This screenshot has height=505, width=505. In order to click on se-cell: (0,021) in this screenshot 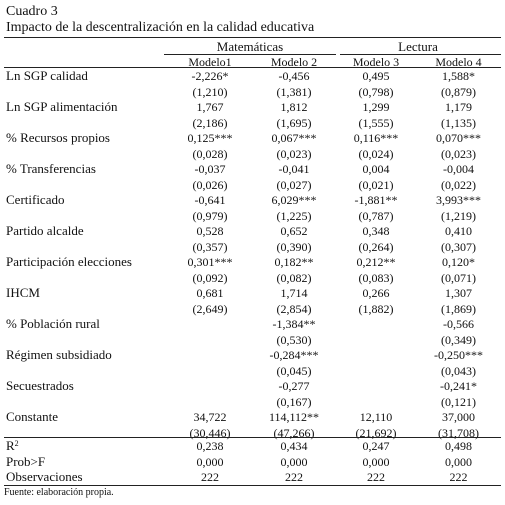, I will do `click(376, 185)`.